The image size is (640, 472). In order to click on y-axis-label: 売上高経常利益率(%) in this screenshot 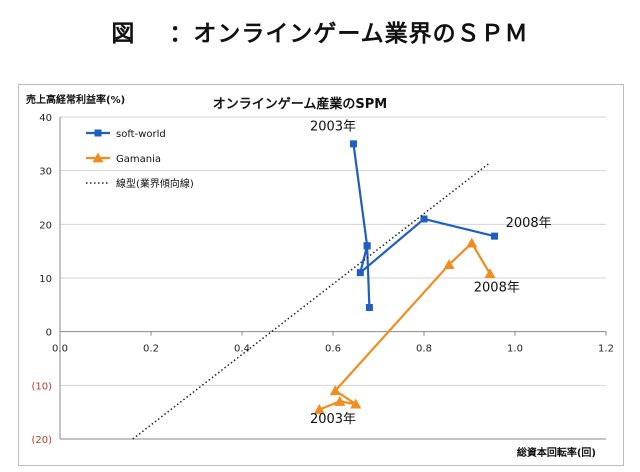, I will do `click(75, 99)`.